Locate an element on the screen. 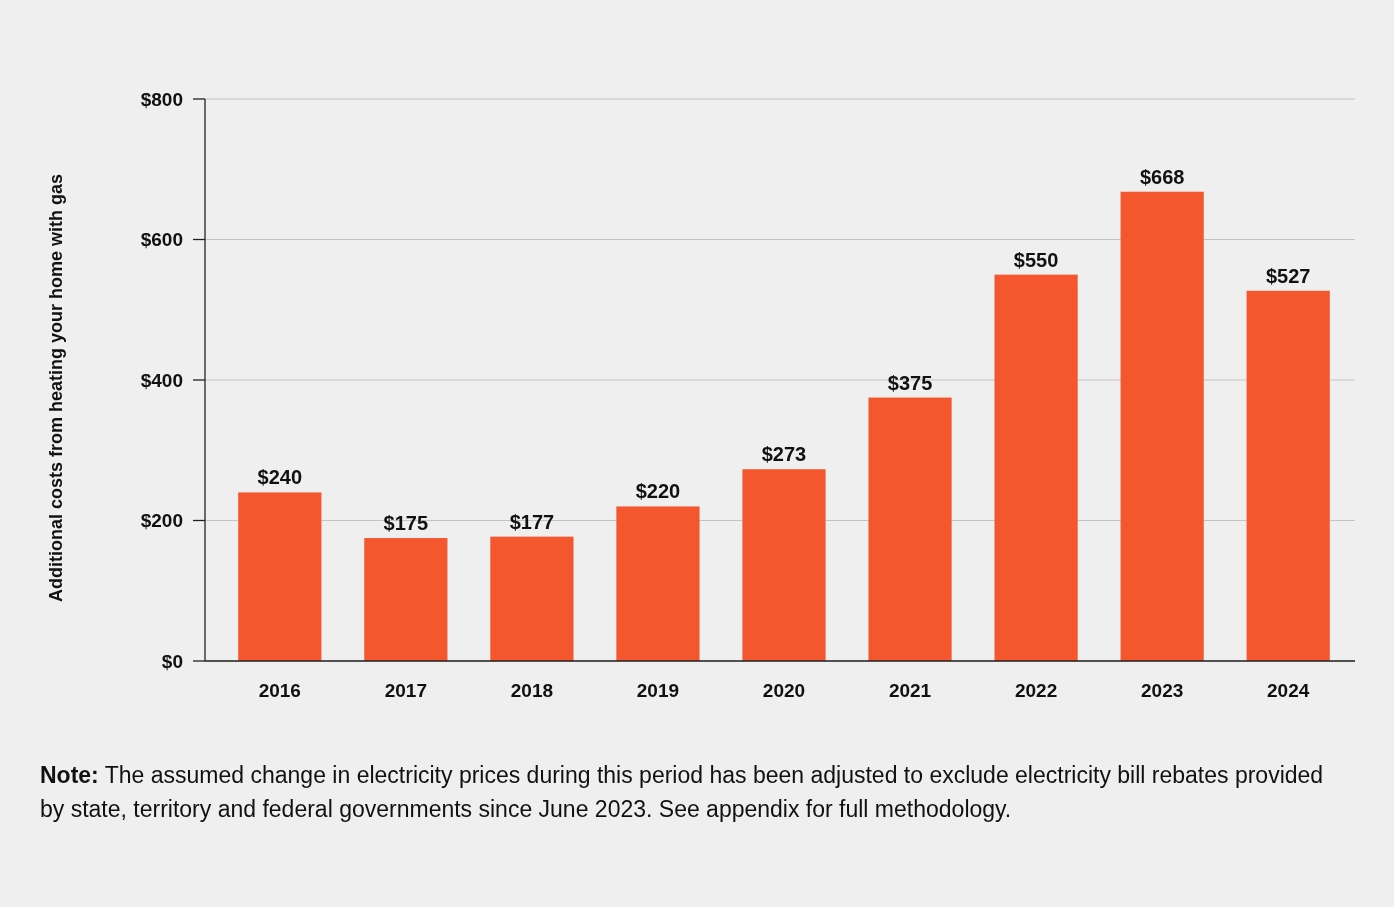  x-tick-label: 2024 is located at coordinates (1288, 690).